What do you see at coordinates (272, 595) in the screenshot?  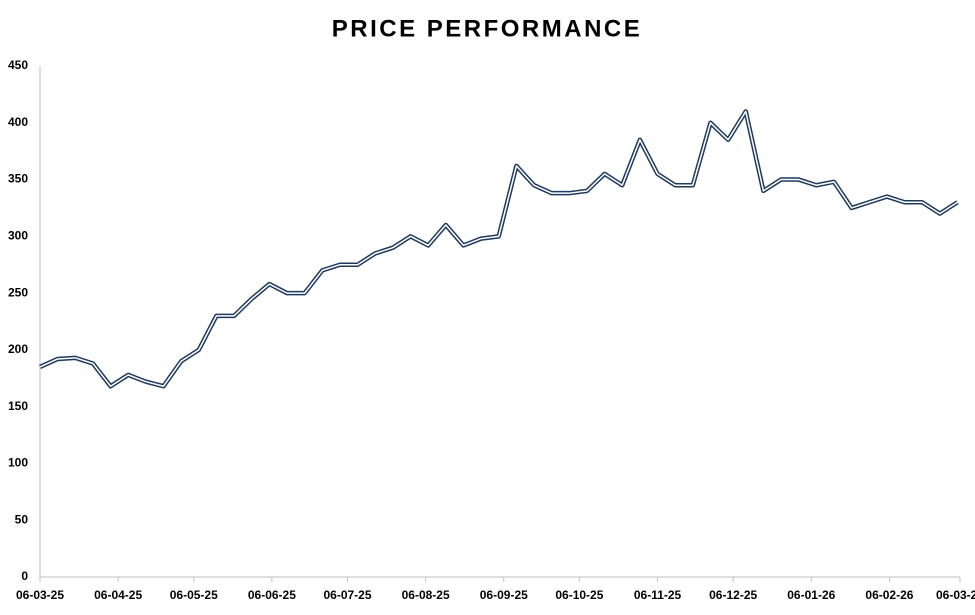 I see `x-tick-label: 06-06-25` at bounding box center [272, 595].